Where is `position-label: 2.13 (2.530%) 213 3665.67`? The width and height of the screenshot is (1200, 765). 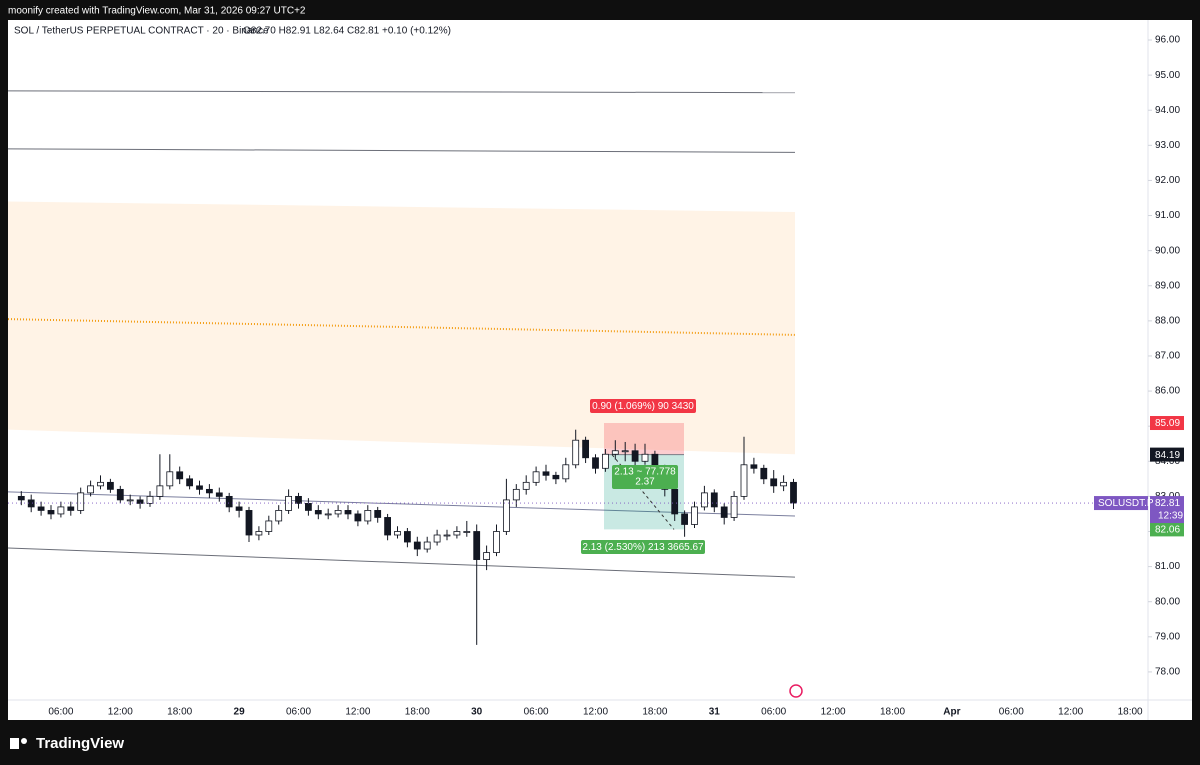
position-label: 2.13 (2.530%) 213 3665.67 is located at coordinates (643, 547).